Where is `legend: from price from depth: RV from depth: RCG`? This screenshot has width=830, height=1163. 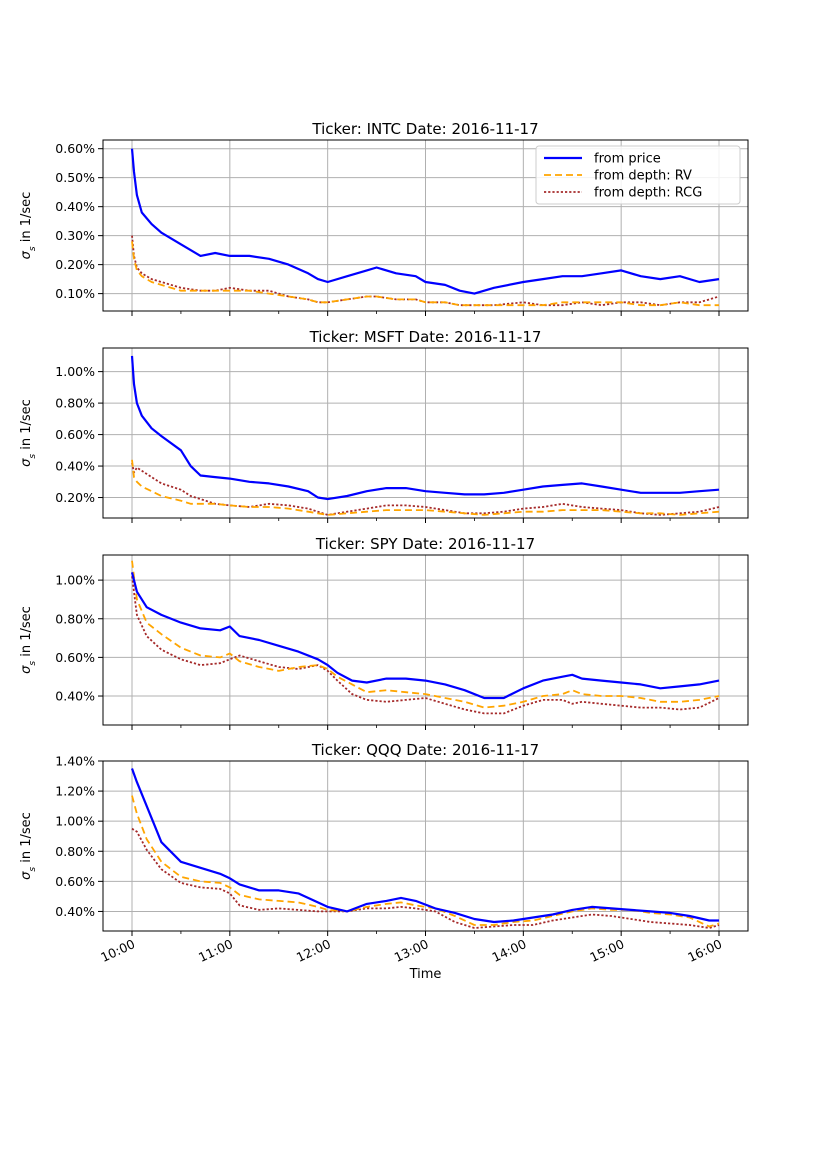
legend: from price from depth: RV from depth: RCG is located at coordinates (638, 175).